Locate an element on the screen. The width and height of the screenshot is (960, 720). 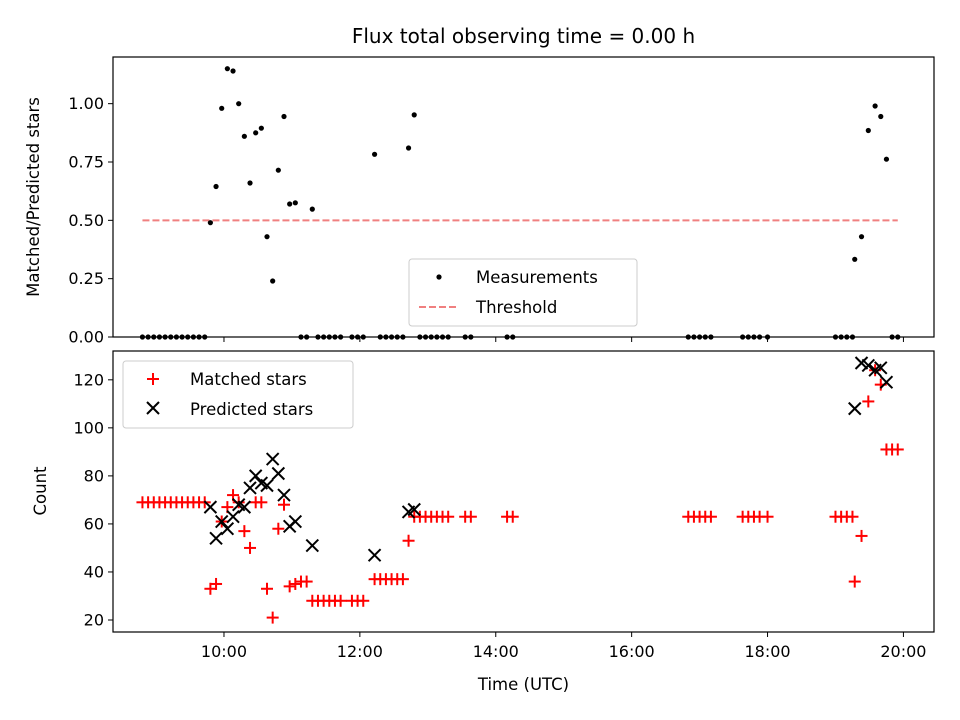
bottom-y-tick-label: 120 is located at coordinates (88, 379).